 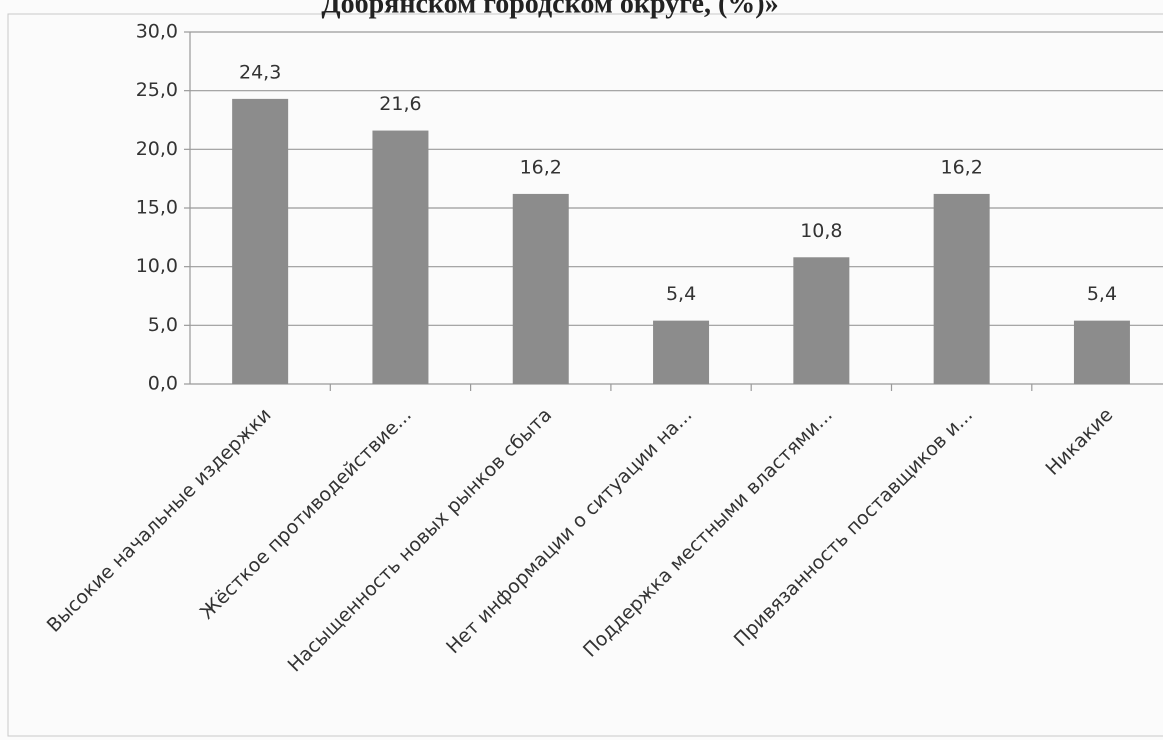 What do you see at coordinates (157, 32) in the screenshot?
I see `y-tick-label: 30,0` at bounding box center [157, 32].